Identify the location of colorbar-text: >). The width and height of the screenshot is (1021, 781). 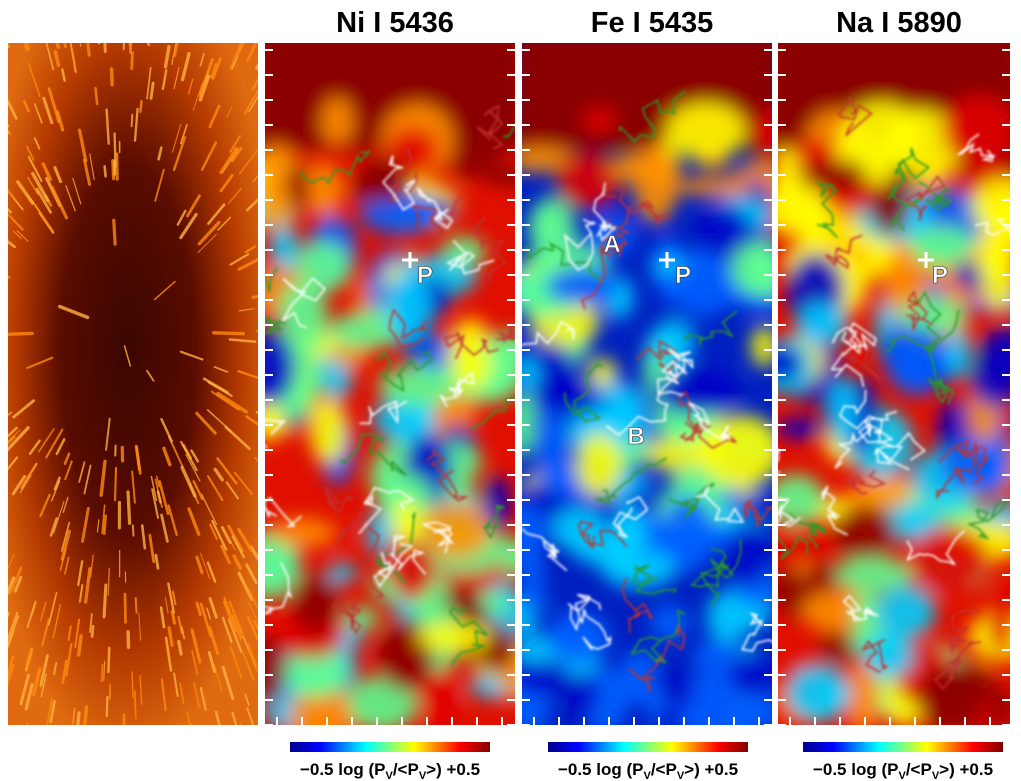
(434, 769).